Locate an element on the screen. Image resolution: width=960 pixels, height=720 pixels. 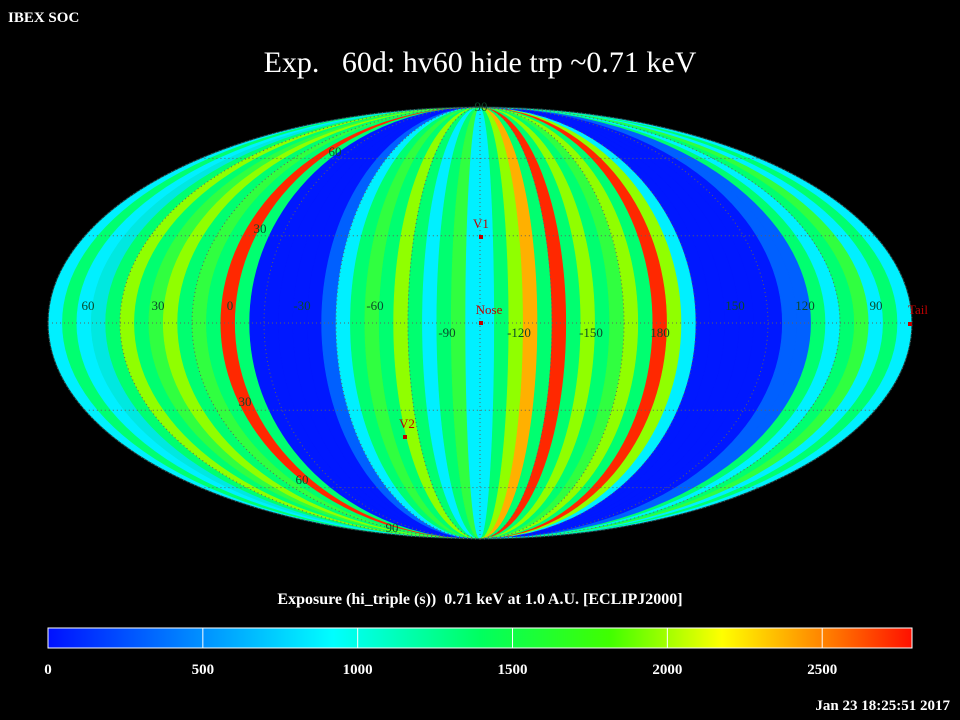
colorbar-tick-label: 1000 is located at coordinates (358, 670).